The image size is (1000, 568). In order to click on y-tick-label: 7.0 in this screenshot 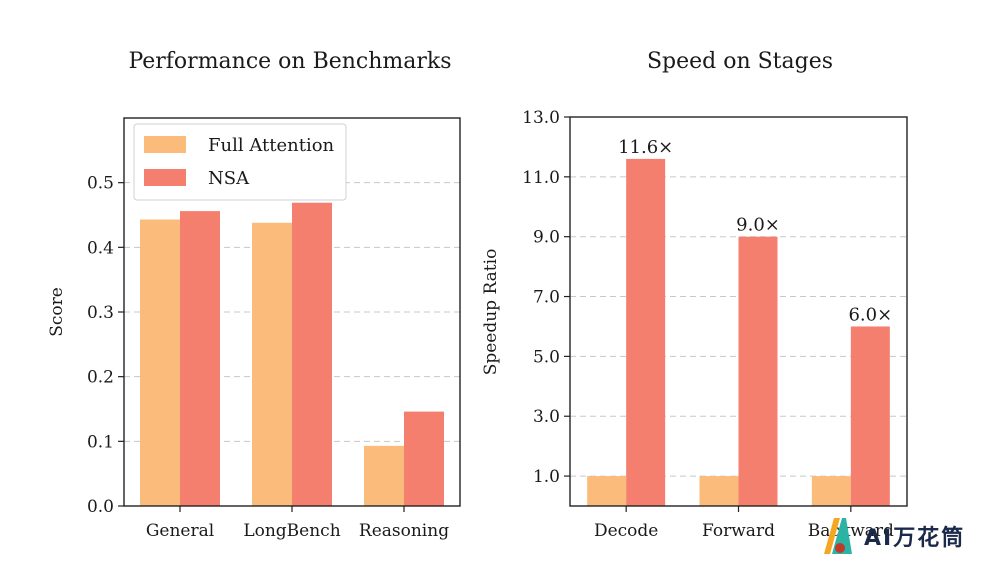, I will do `click(546, 298)`.